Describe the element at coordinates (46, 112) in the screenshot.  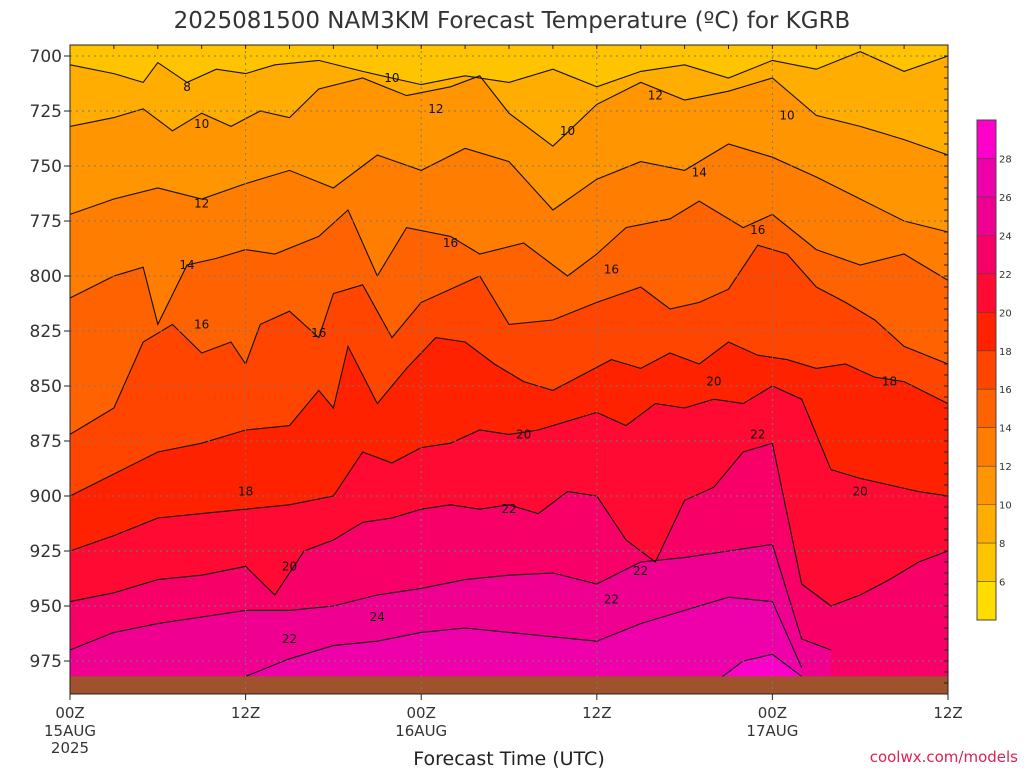
I see `y-tick-label: 725` at that location.